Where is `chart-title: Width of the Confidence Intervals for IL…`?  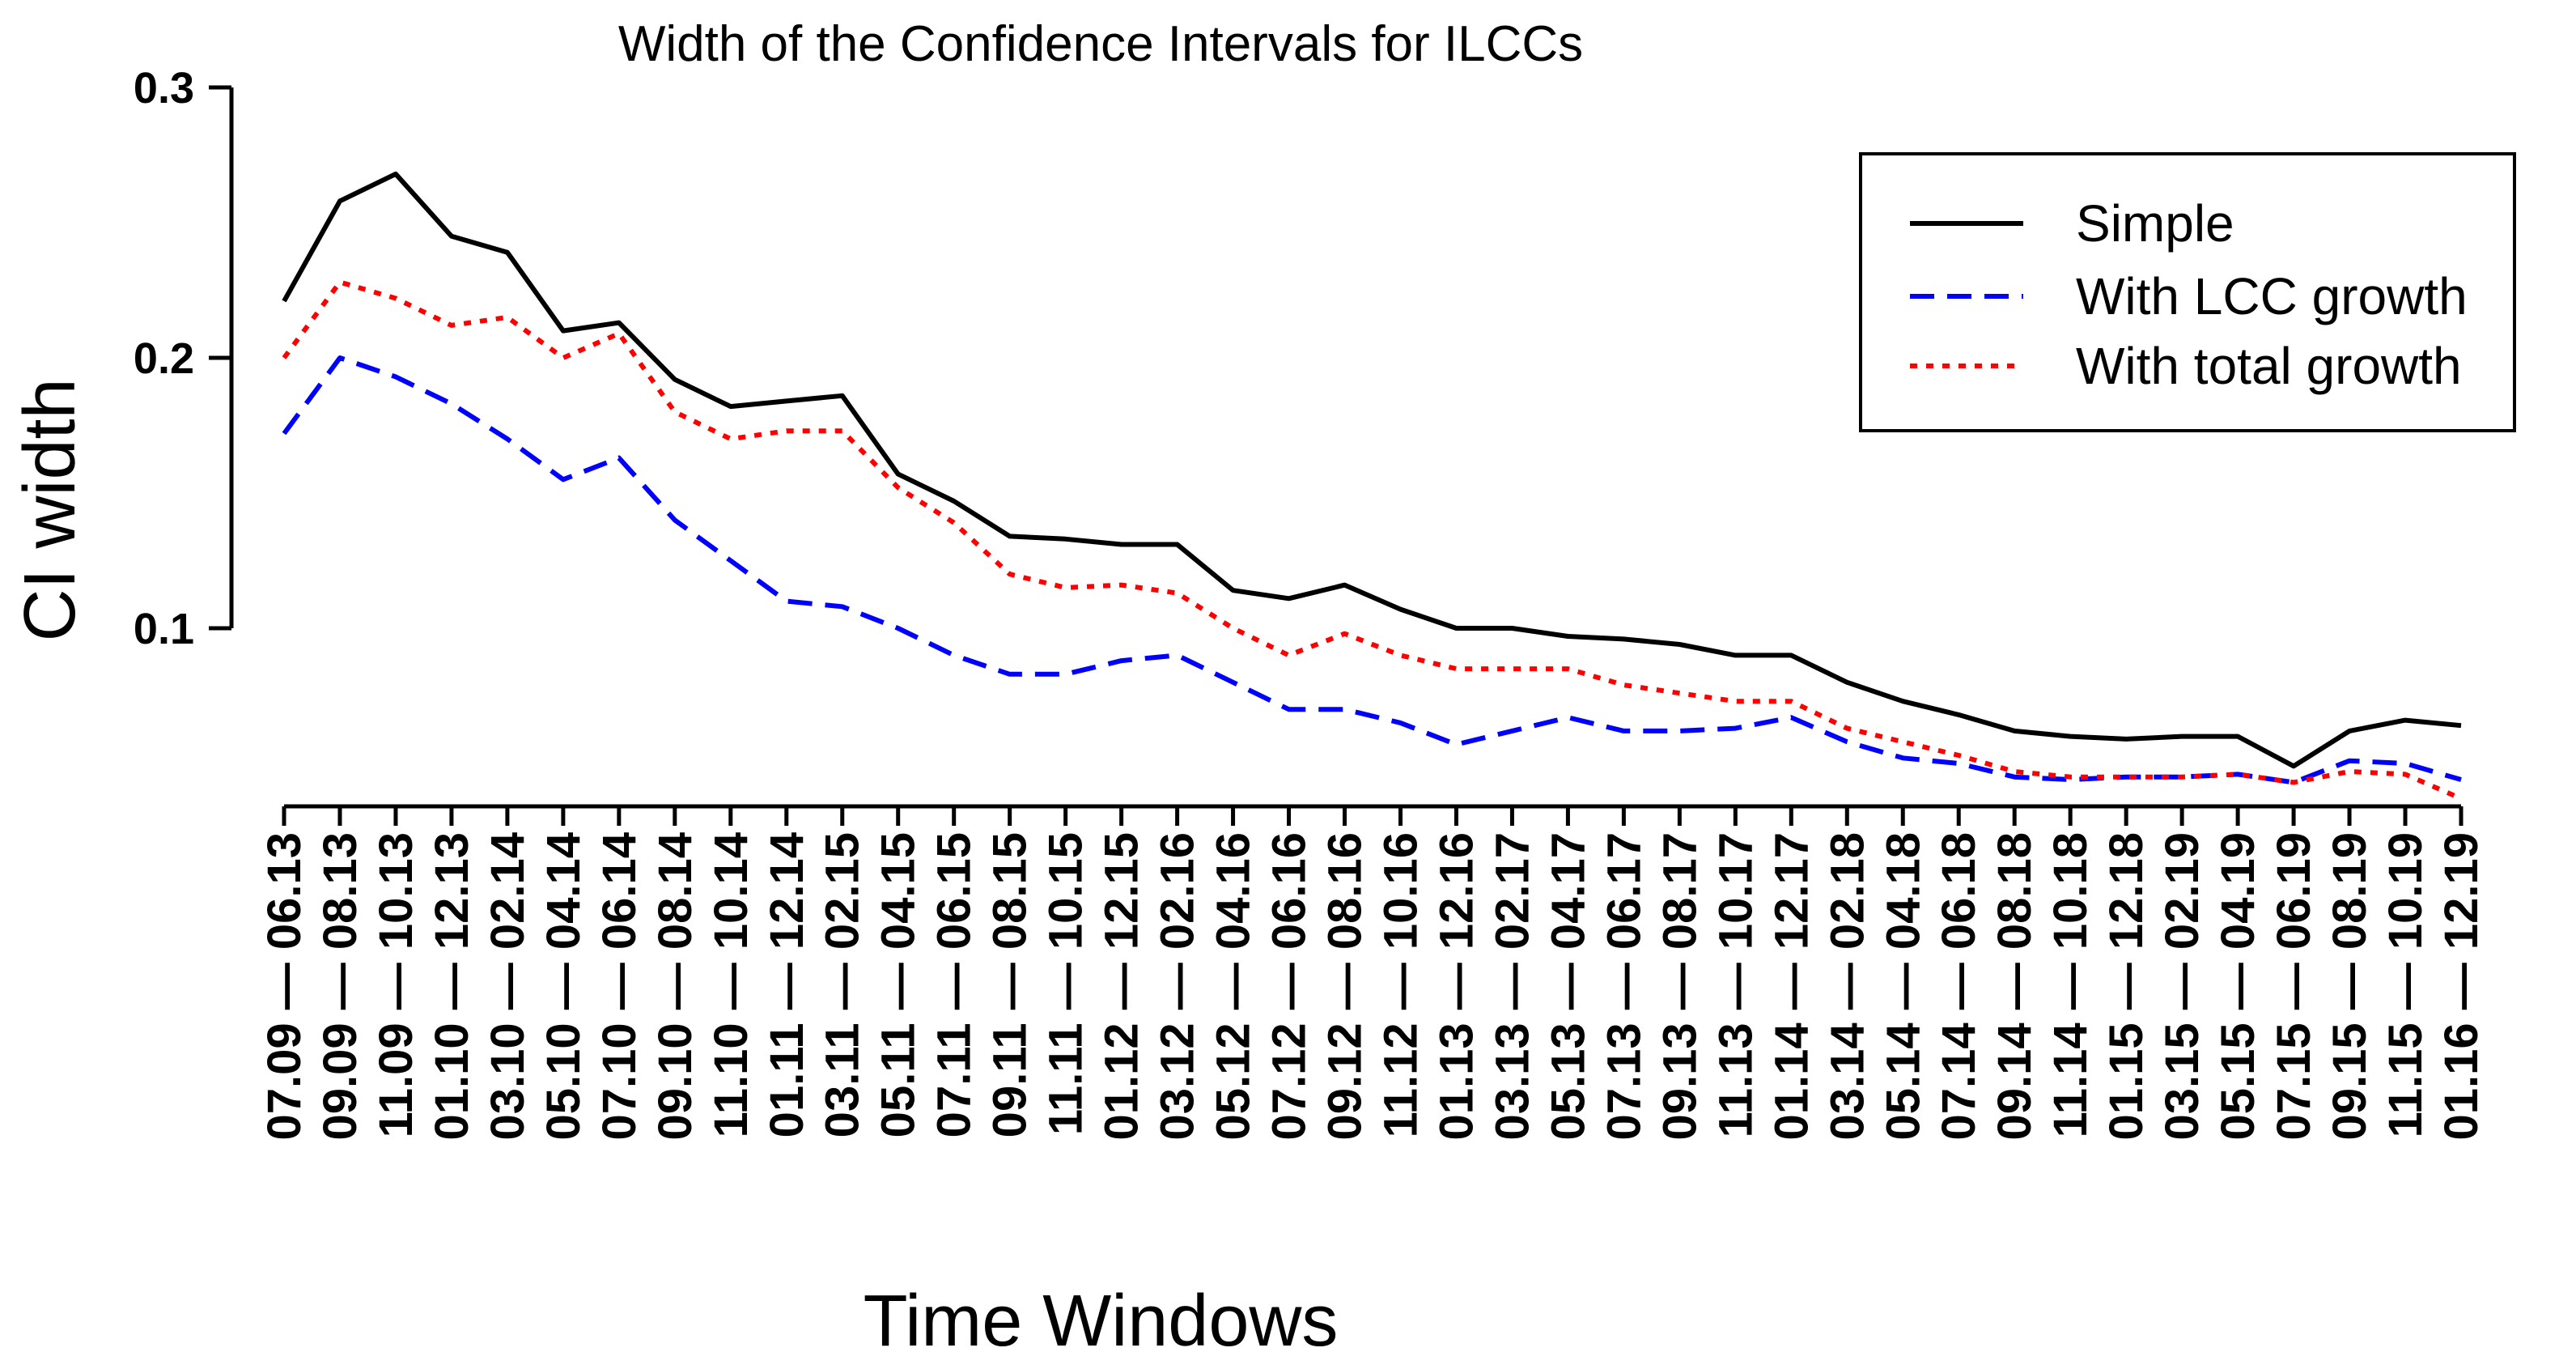
chart-title: Width of the Confidence Intervals for IL… is located at coordinates (1100, 44).